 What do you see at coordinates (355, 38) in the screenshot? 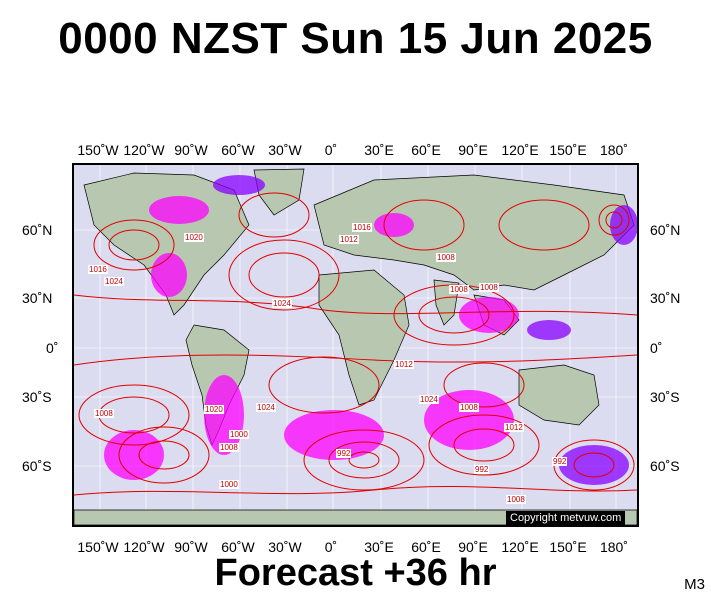
I see `map-title: 0000 NZST Sun 15 Jun 2025` at bounding box center [355, 38].